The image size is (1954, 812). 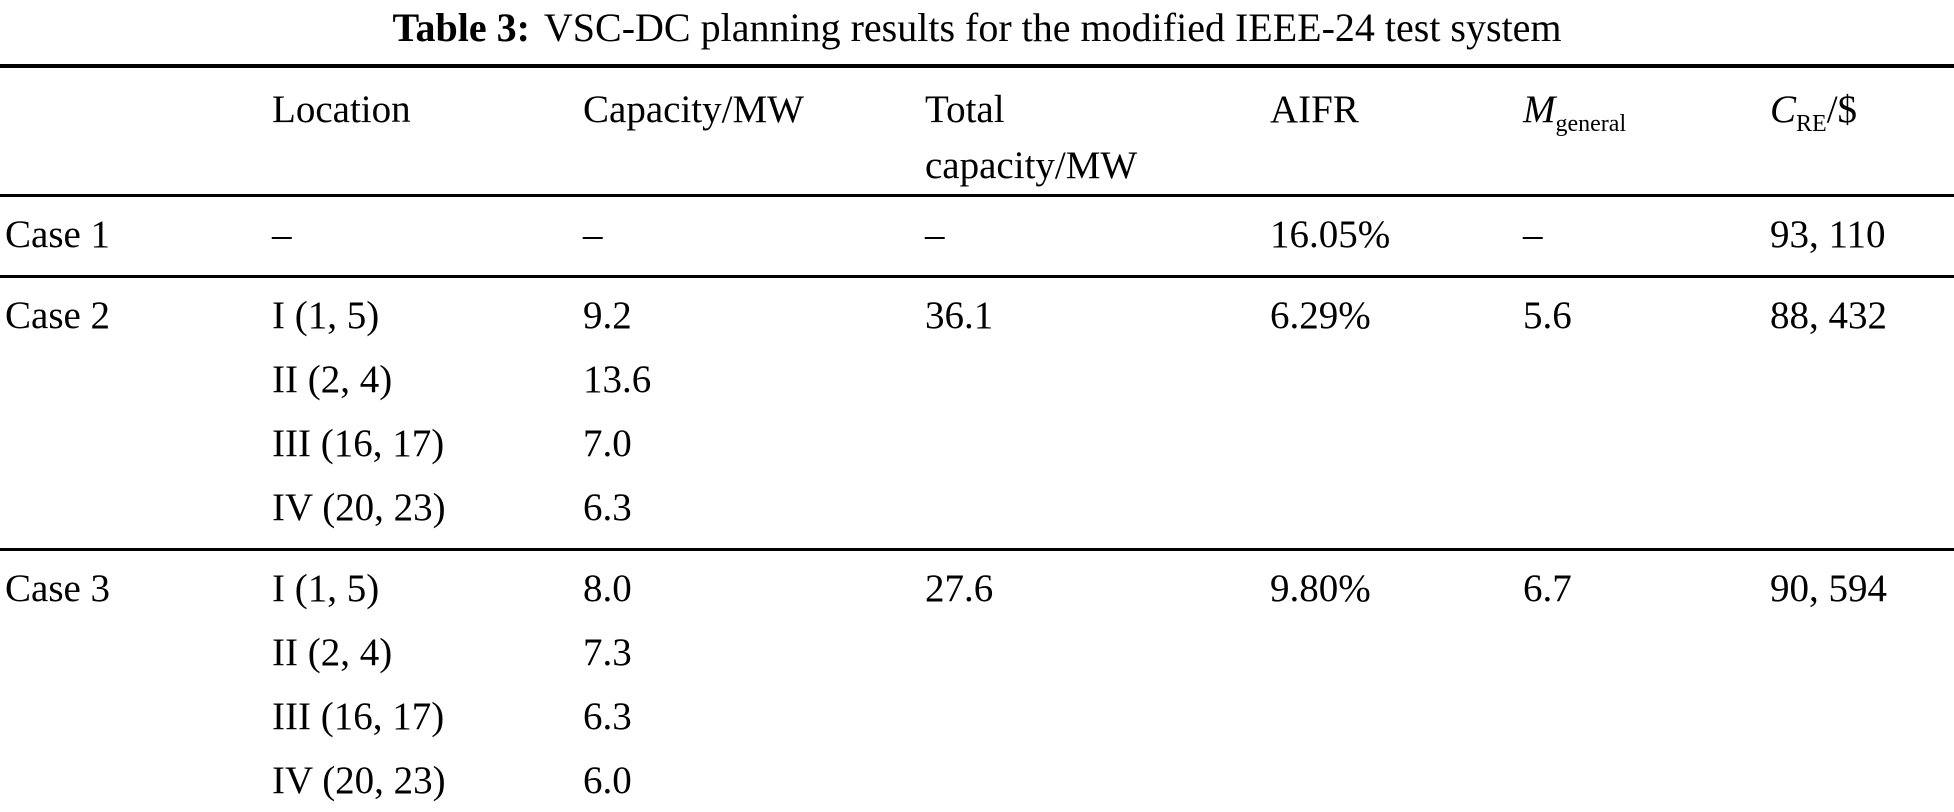 I want to click on cell-total-capacity: 36.1, so click(x=959, y=315).